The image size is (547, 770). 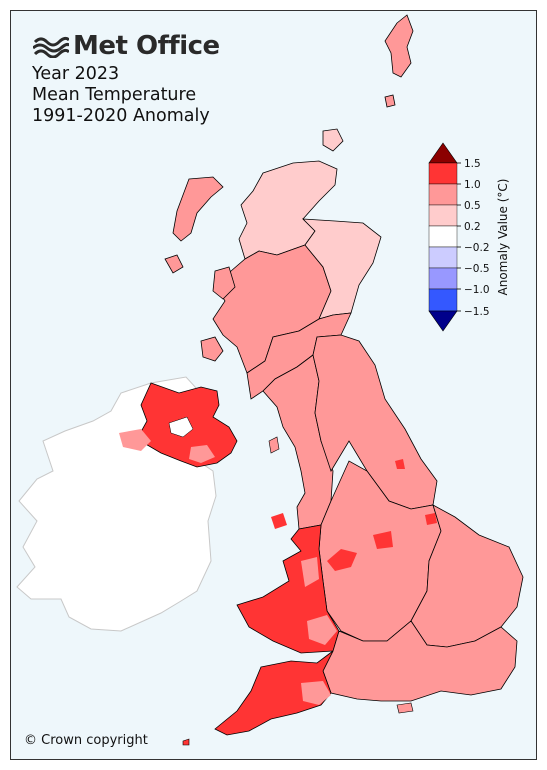 What do you see at coordinates (114, 95) in the screenshot?
I see `map-title-variable: Mean Temperature` at bounding box center [114, 95].